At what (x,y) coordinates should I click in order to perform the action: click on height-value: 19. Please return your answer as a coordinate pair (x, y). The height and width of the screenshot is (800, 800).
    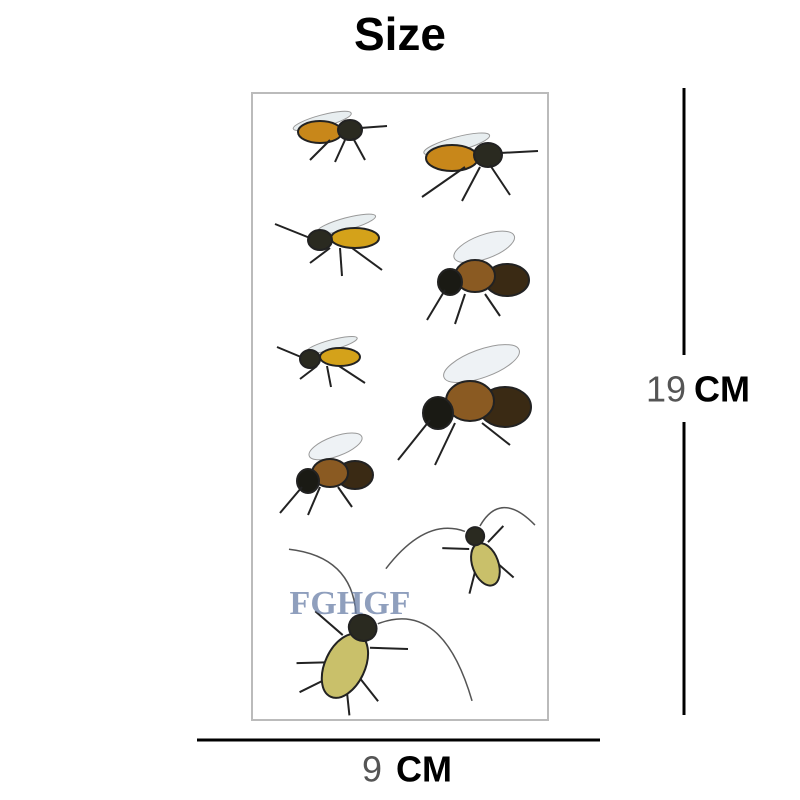
    Looking at the image, I should click on (666, 389).